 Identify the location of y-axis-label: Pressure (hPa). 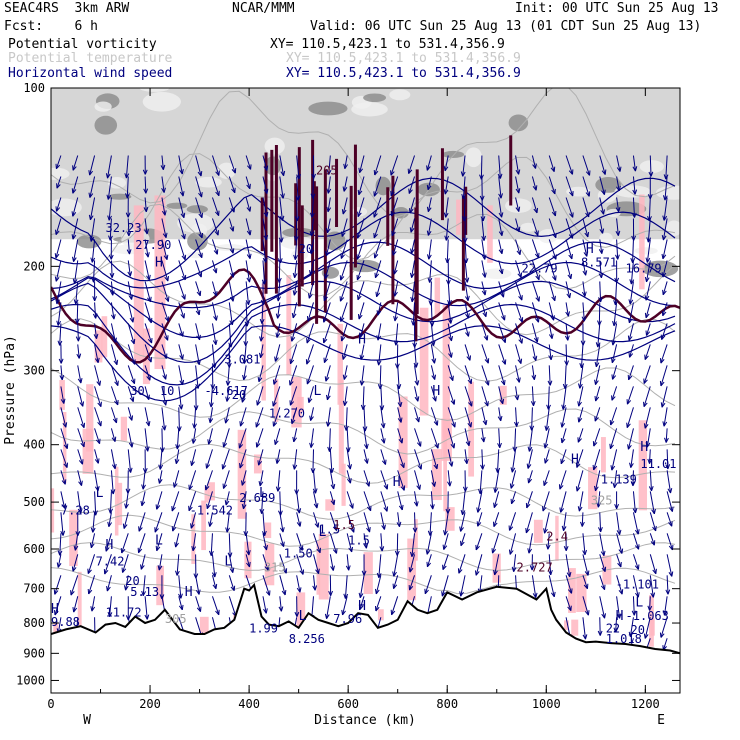
(10, 390).